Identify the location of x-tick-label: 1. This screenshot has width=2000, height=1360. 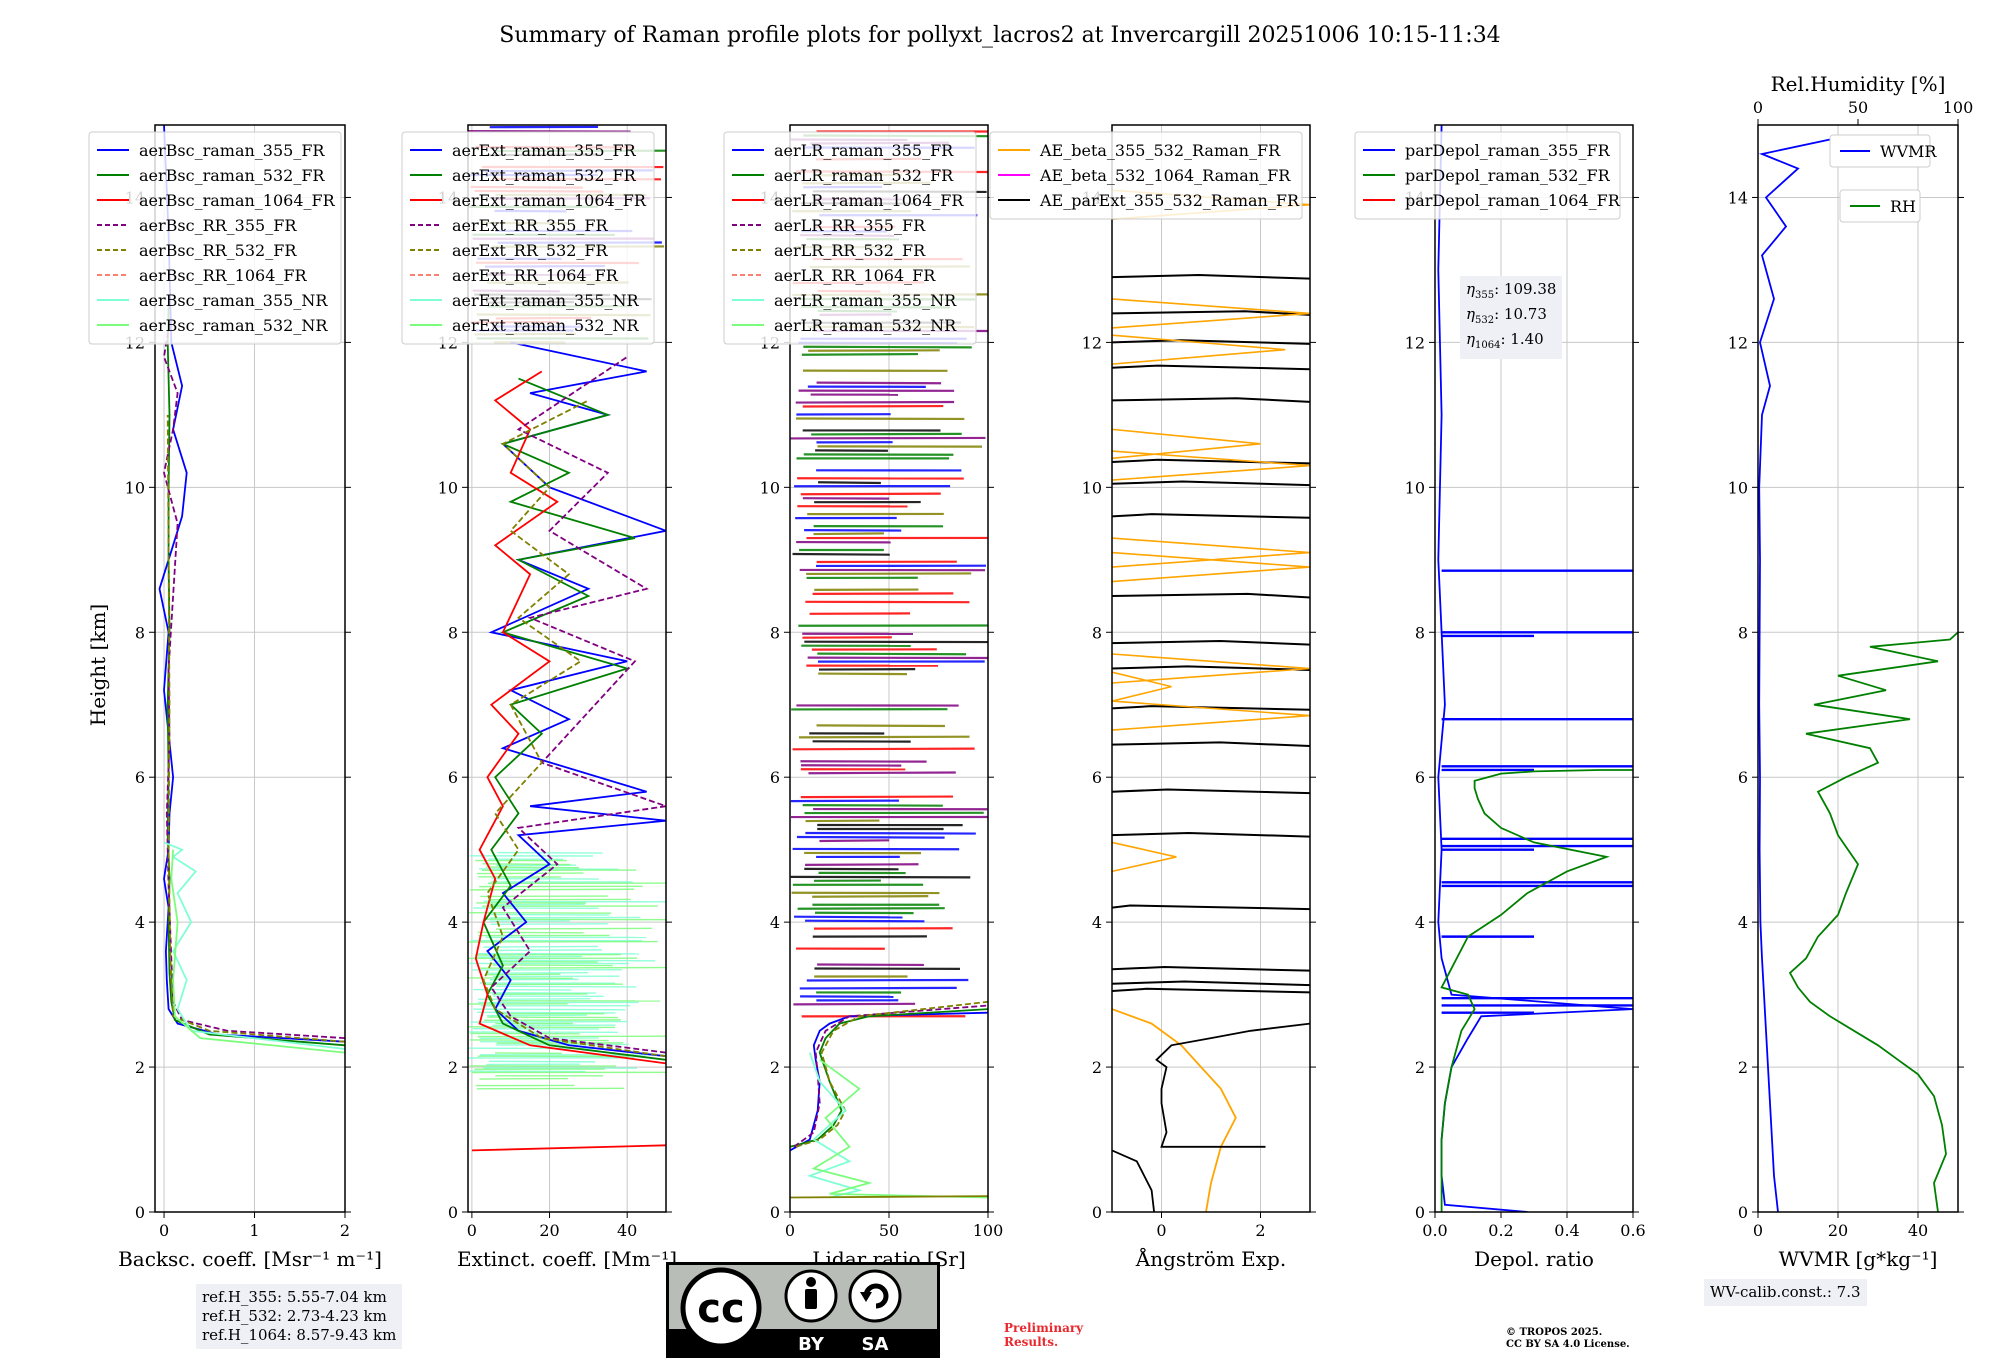
(254, 1230).